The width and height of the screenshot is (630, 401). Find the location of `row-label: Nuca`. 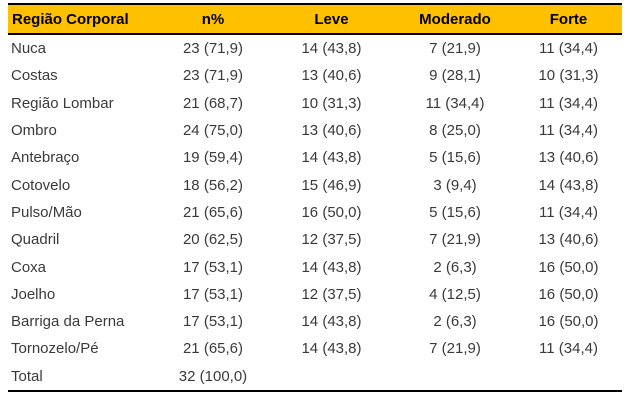

row-label: Nuca is located at coordinates (29, 49).